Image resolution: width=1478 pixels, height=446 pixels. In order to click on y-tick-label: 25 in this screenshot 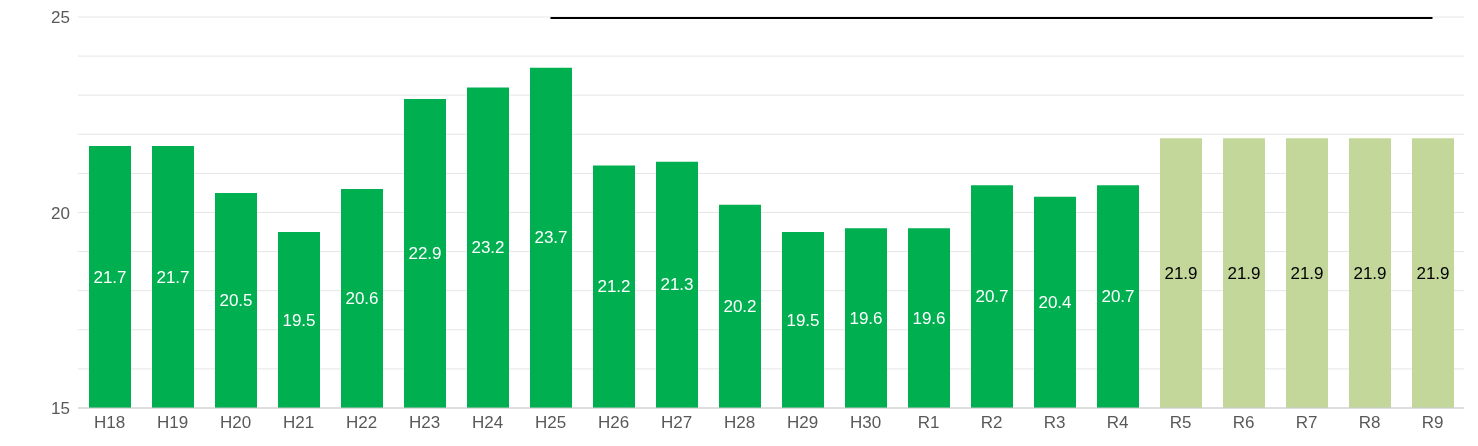, I will do `click(60, 18)`.